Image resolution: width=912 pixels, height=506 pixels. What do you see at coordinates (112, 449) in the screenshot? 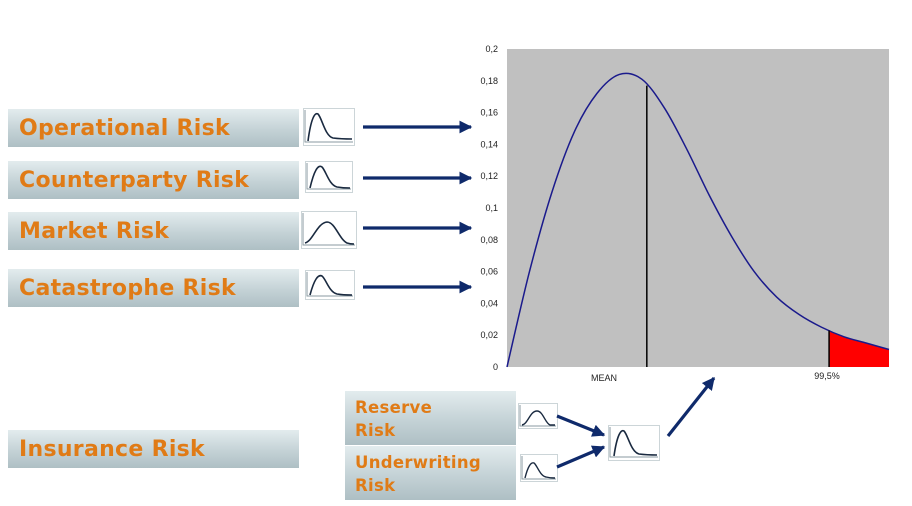
I see `risk-label: Insurance Risk` at bounding box center [112, 449].